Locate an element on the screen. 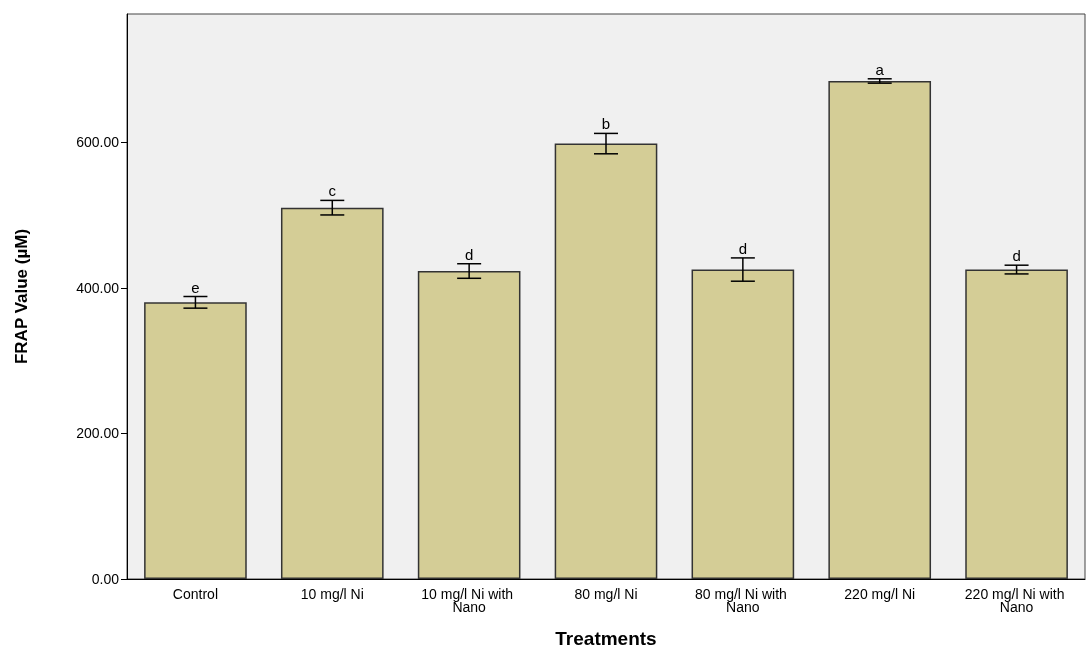  x-axis-title: Treatments is located at coordinates (606, 638).